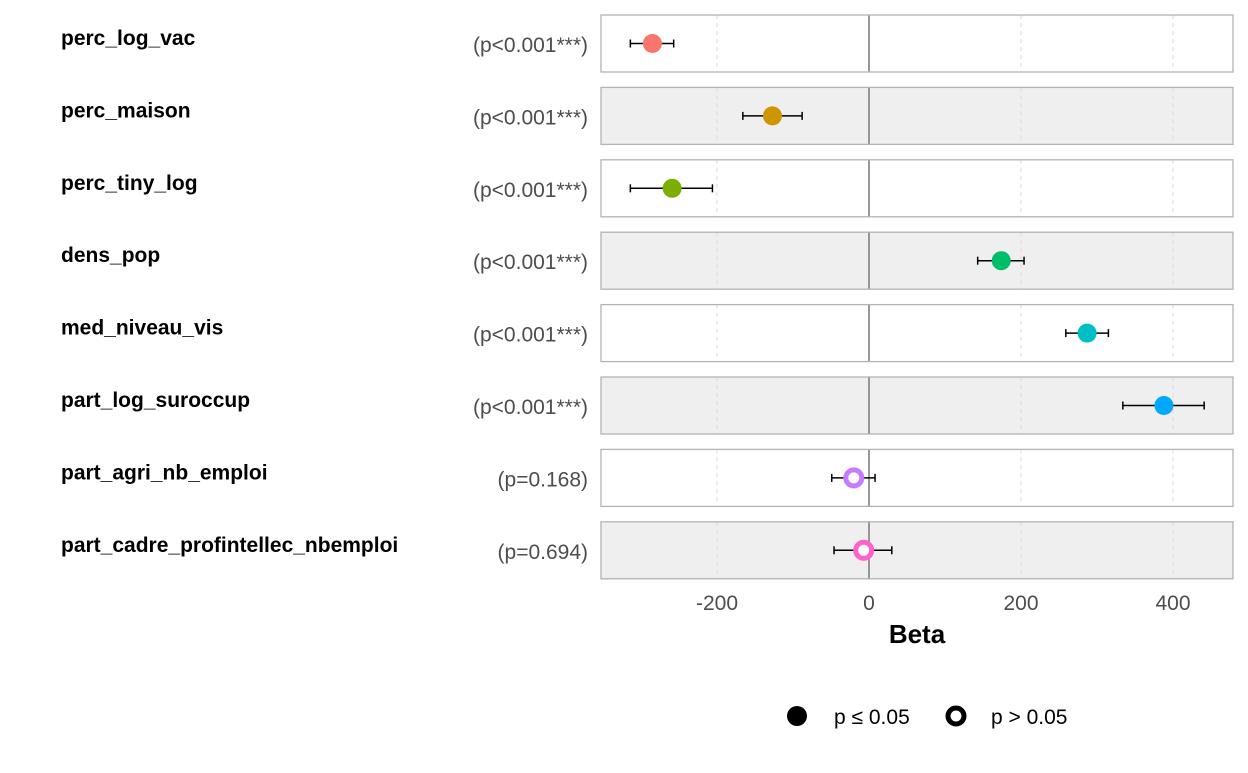  What do you see at coordinates (129, 183) in the screenshot?
I see `variable-label: perc_tiny_log` at bounding box center [129, 183].